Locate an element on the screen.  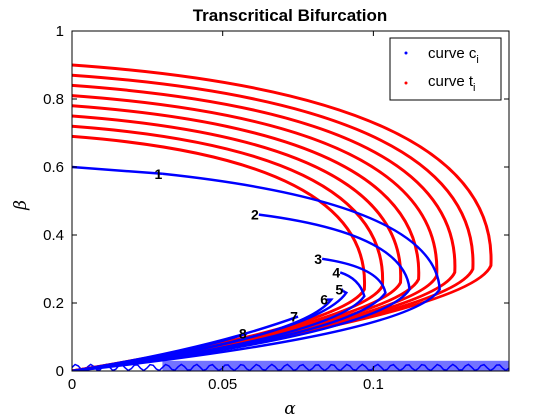
curve-number-label: 5 is located at coordinates (339, 289).